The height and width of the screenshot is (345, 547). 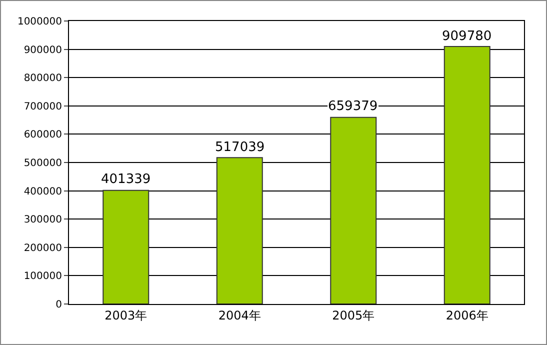 What do you see at coordinates (59, 305) in the screenshot?
I see `y-tick-label: 0` at bounding box center [59, 305].